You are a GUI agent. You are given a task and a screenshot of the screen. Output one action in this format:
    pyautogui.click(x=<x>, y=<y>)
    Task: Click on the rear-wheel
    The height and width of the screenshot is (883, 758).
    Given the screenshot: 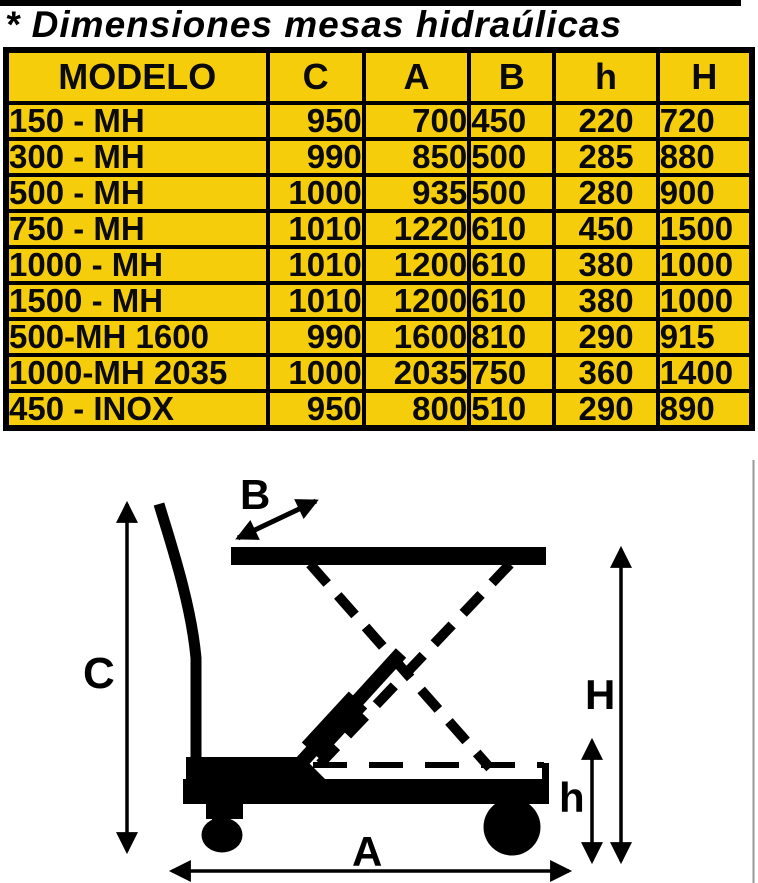 What is the action you would take?
    pyautogui.click(x=512, y=827)
    